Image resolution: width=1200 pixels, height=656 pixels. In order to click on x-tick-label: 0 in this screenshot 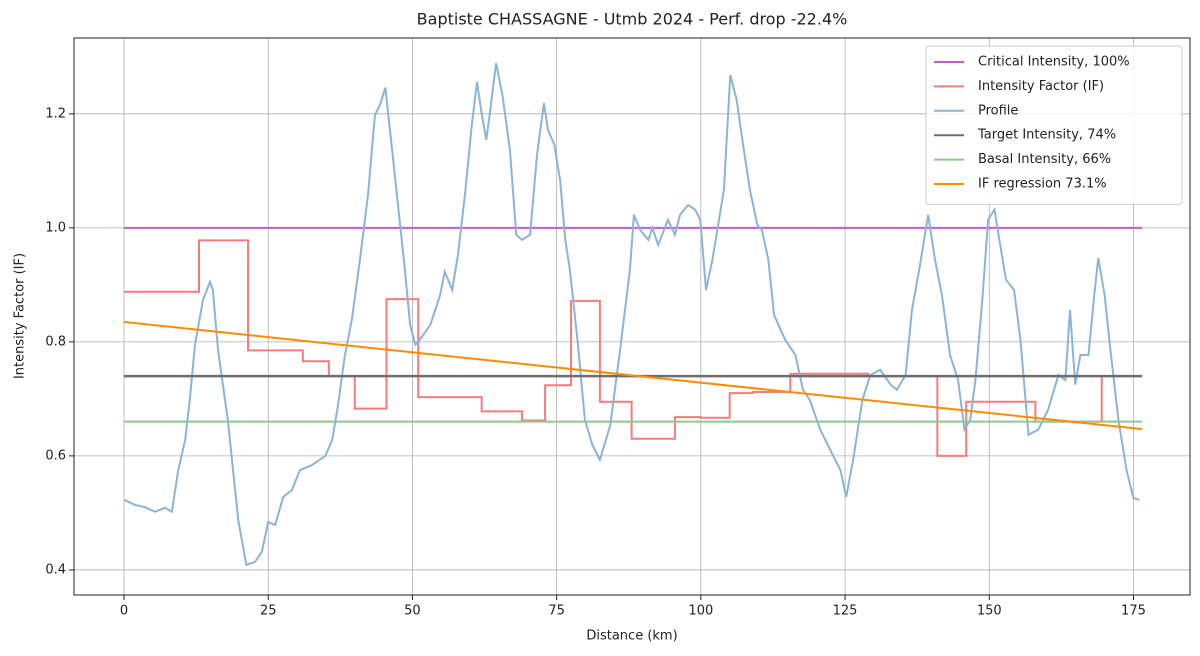, I will do `click(124, 611)`.